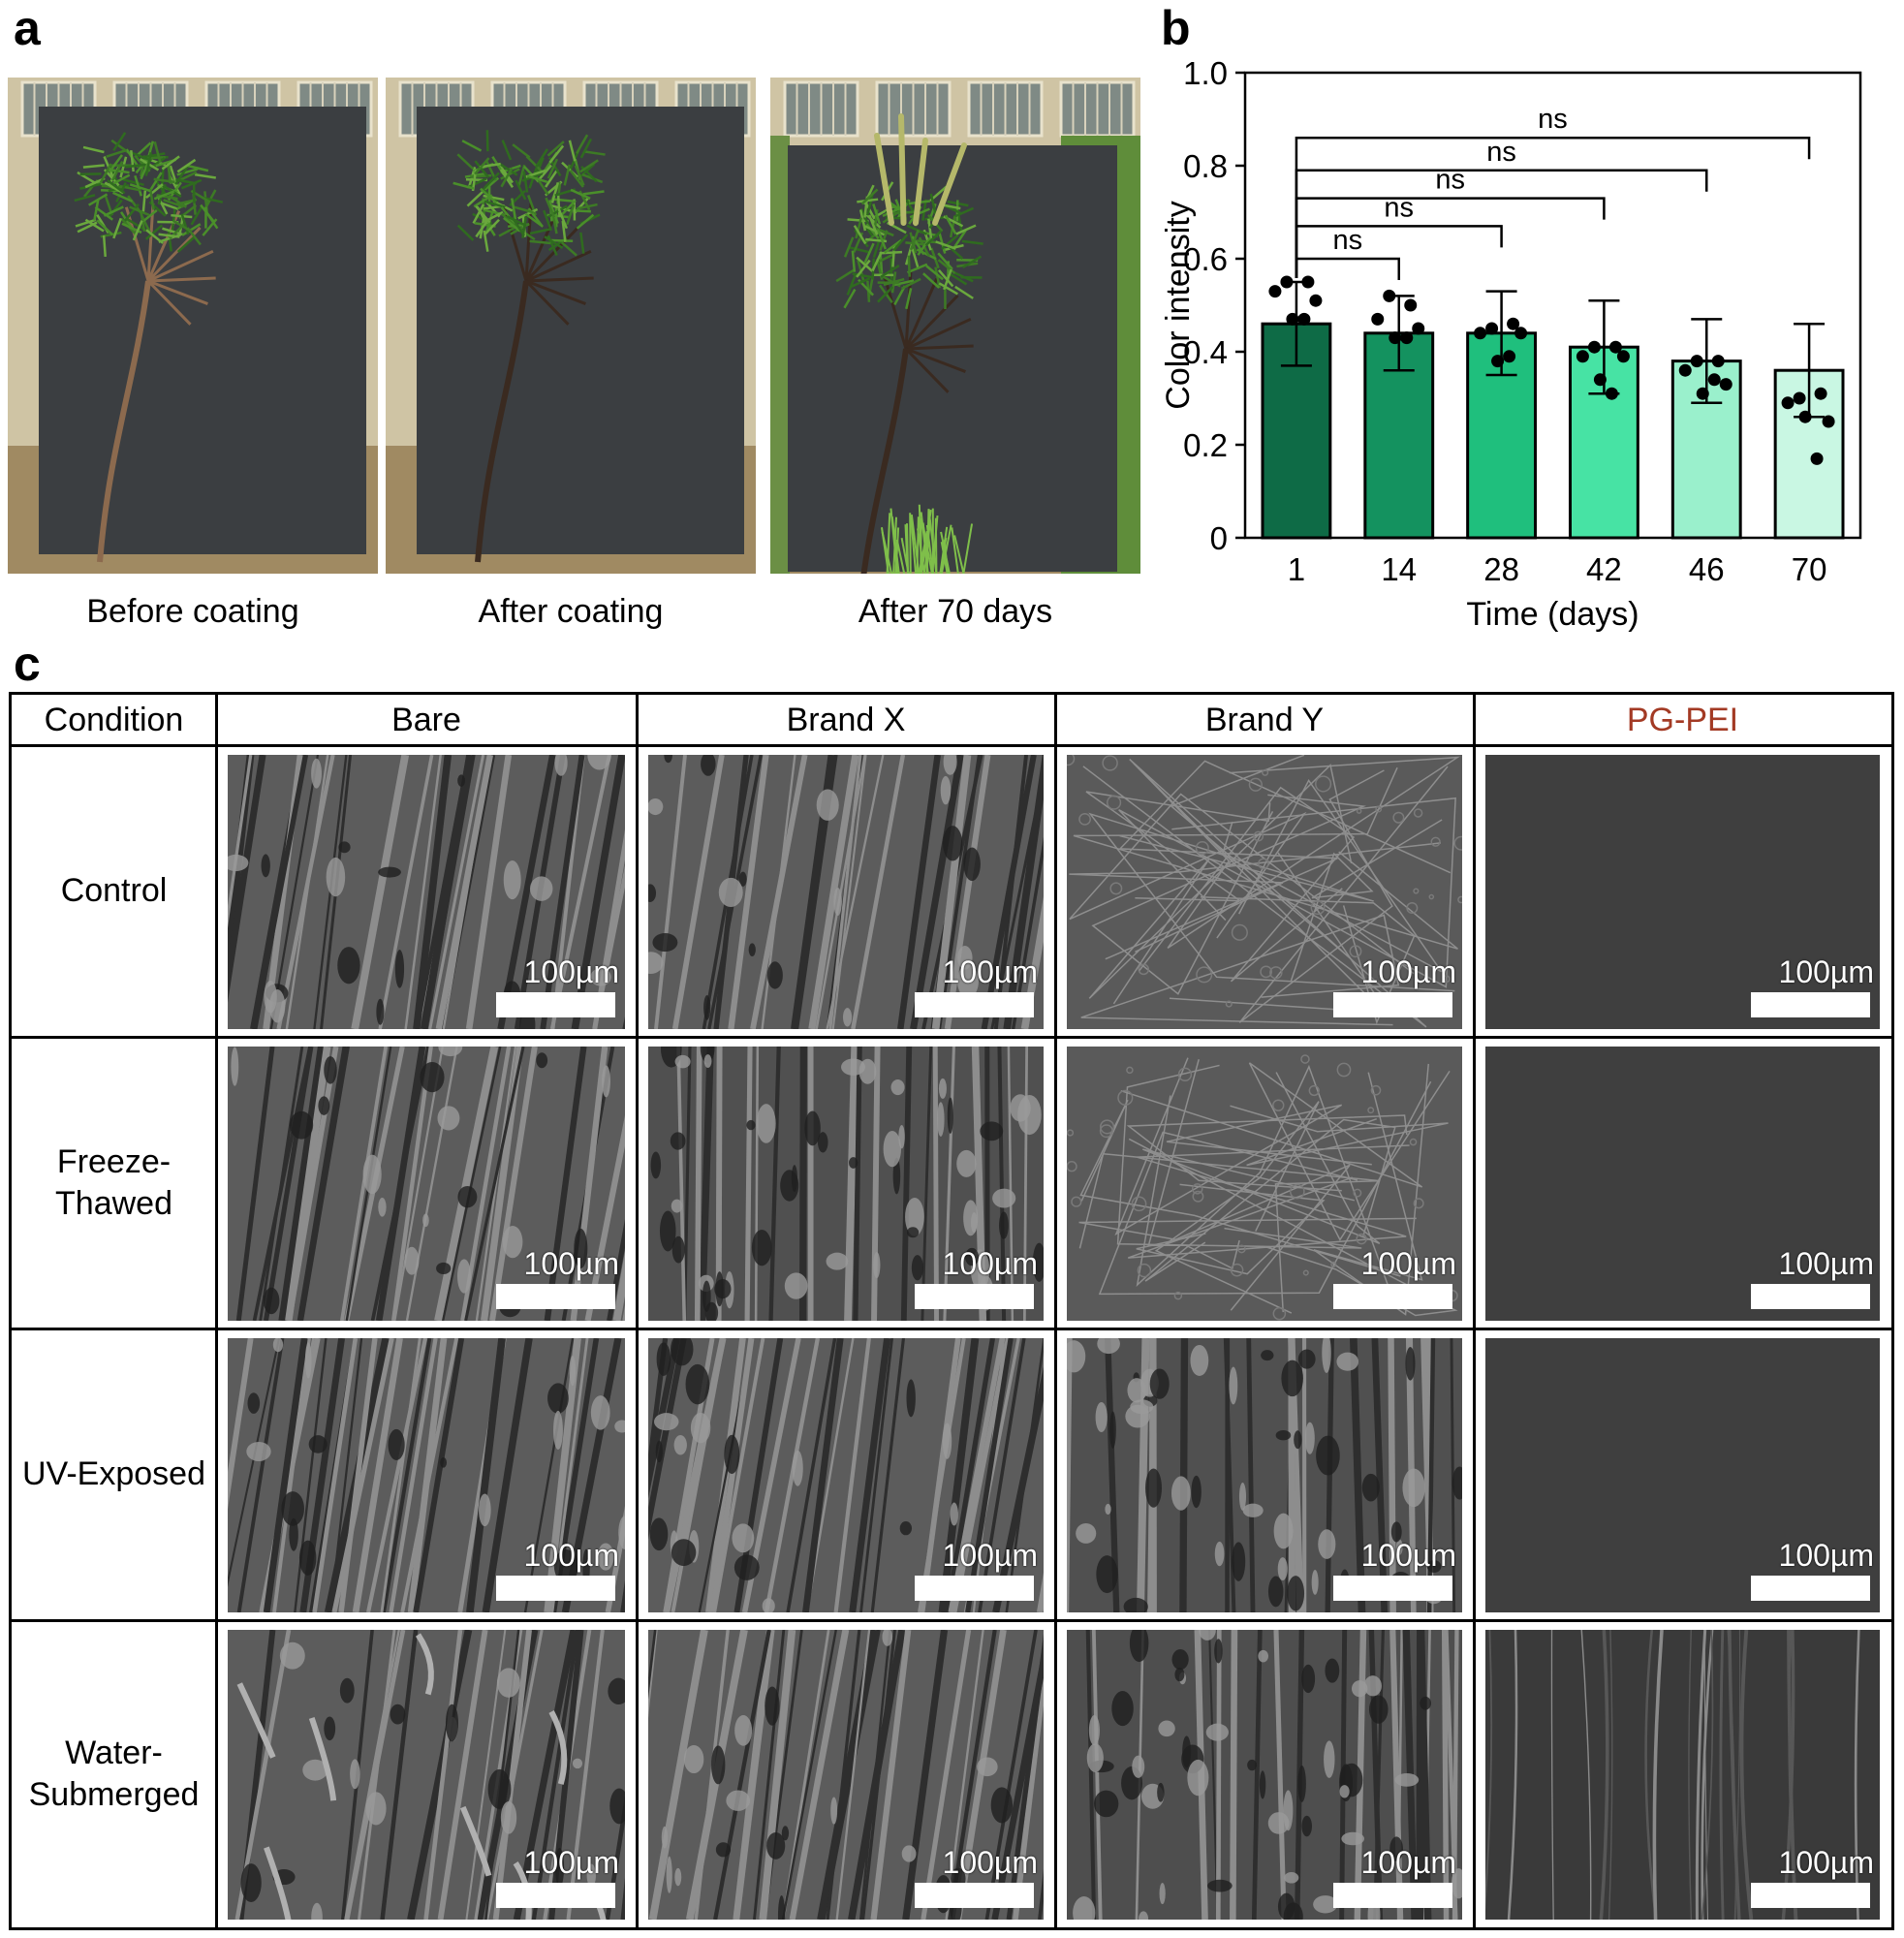 The width and height of the screenshot is (1904, 1938). What do you see at coordinates (1707, 569) in the screenshot?
I see `x-tick-label: 46` at bounding box center [1707, 569].